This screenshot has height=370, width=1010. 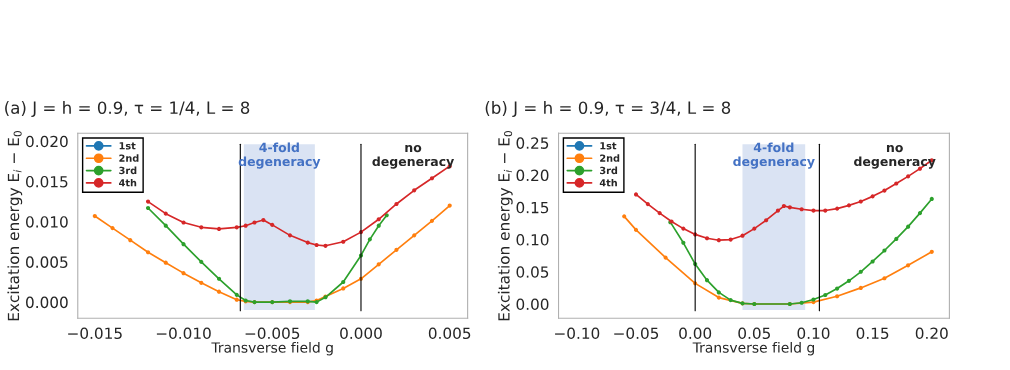 I want to click on y-tick-label: 0.015, so click(x=47, y=181).